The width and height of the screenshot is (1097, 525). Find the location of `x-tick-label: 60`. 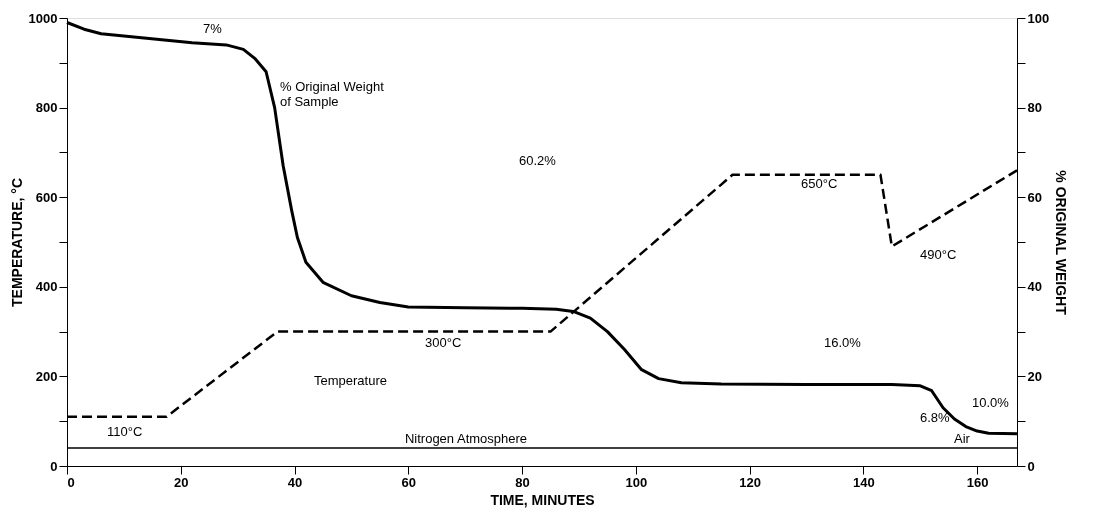

x-tick-label: 60 is located at coordinates (409, 482).